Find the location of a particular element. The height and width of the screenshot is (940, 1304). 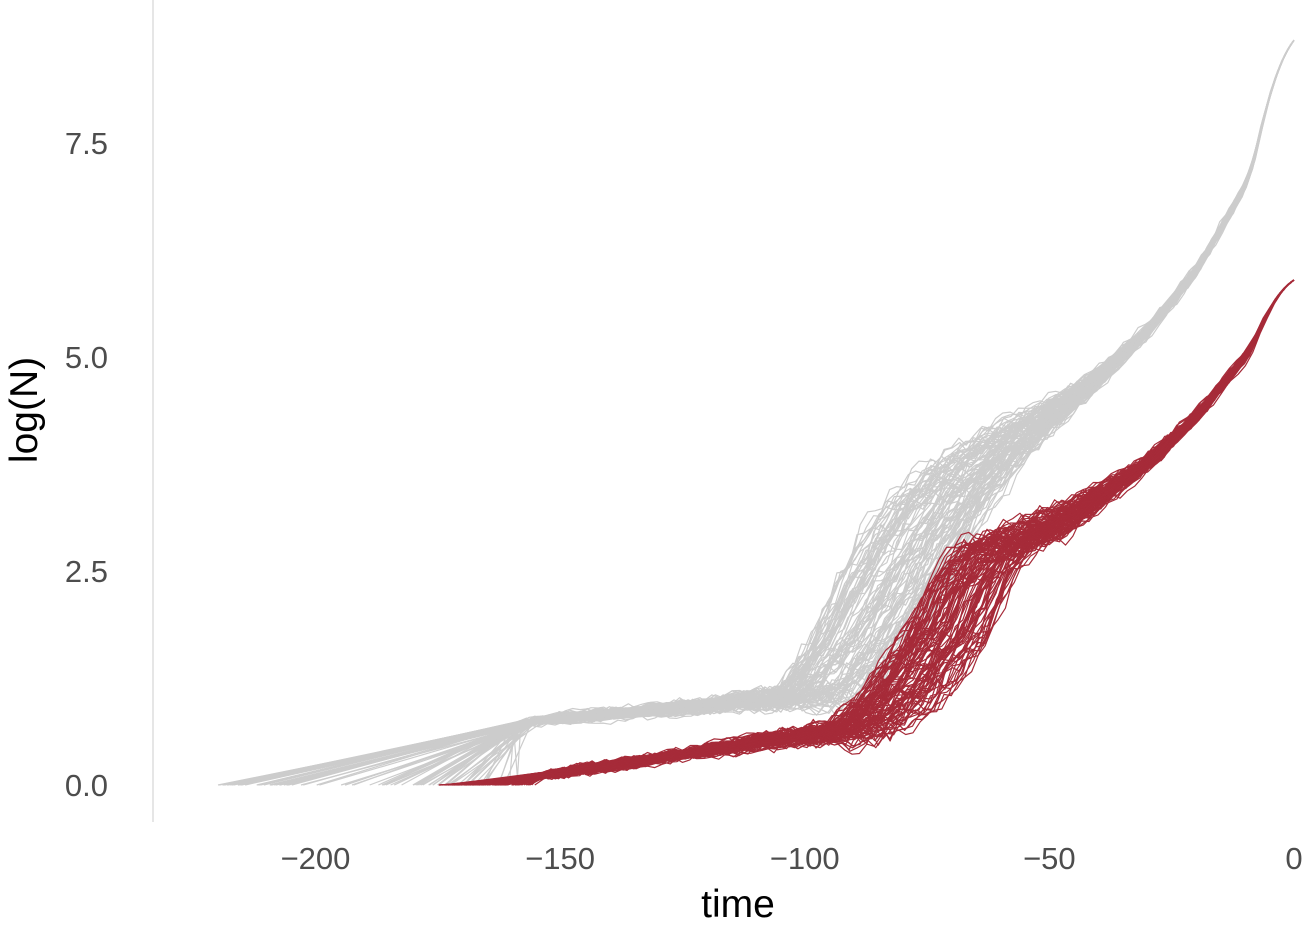

y-tick-label: 5.0 is located at coordinates (86, 357).